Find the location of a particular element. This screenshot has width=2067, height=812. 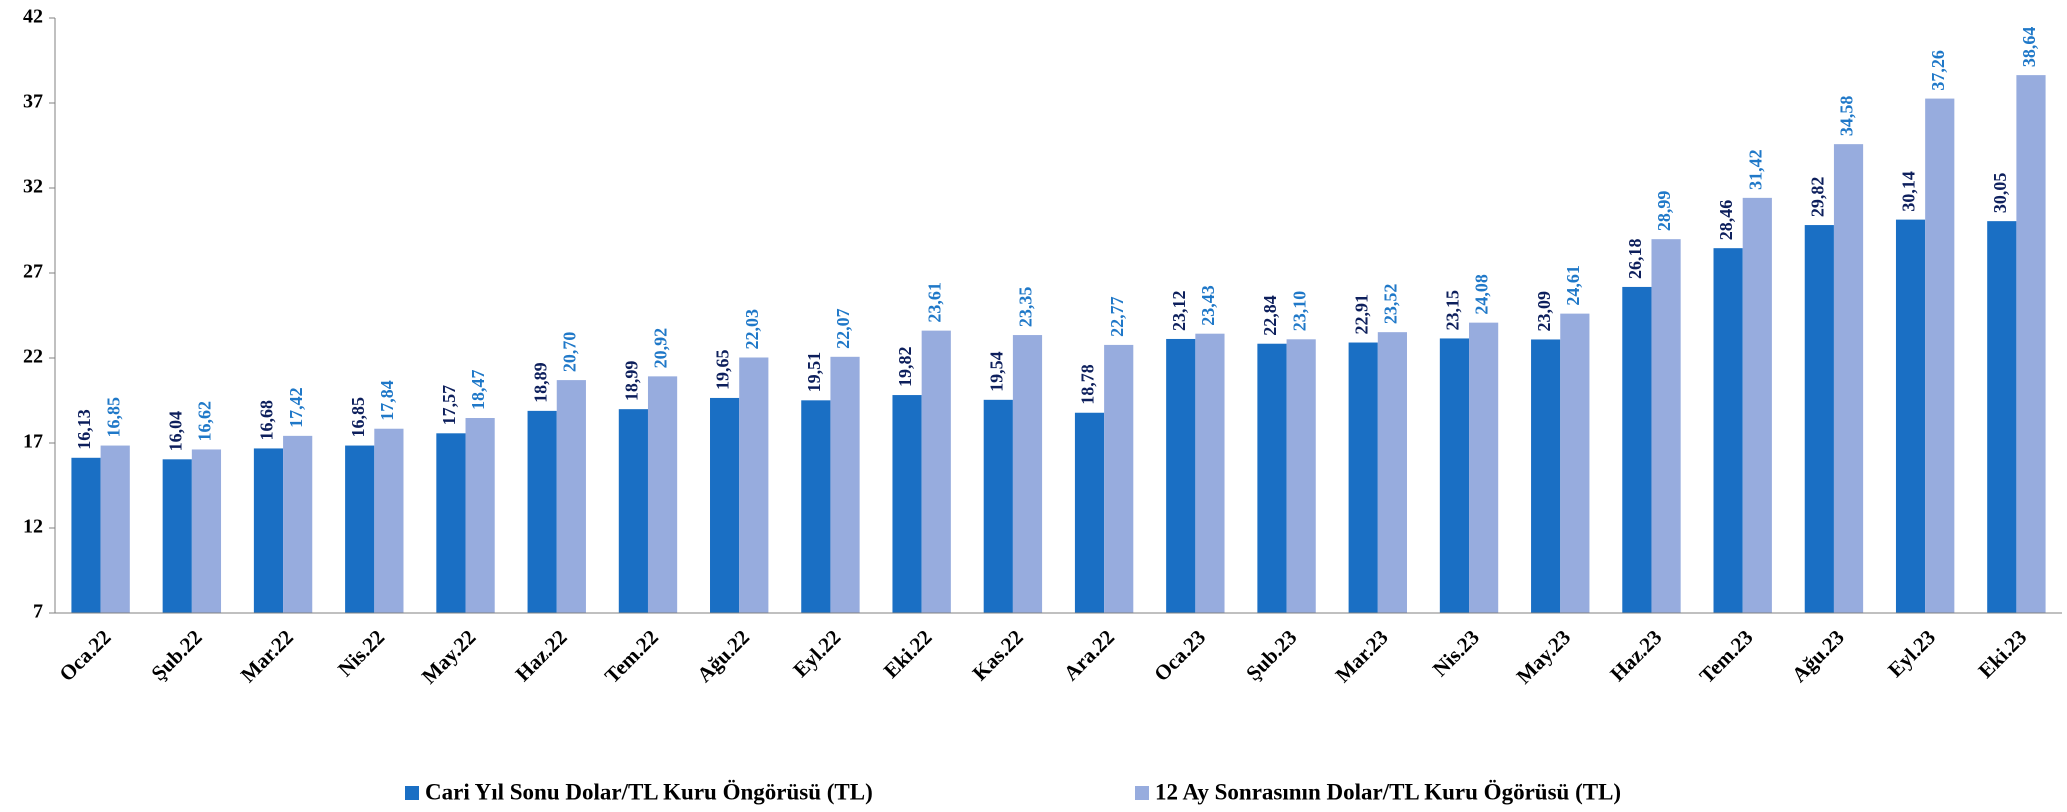

x-tick-label: Eki.22 is located at coordinates (908, 654).